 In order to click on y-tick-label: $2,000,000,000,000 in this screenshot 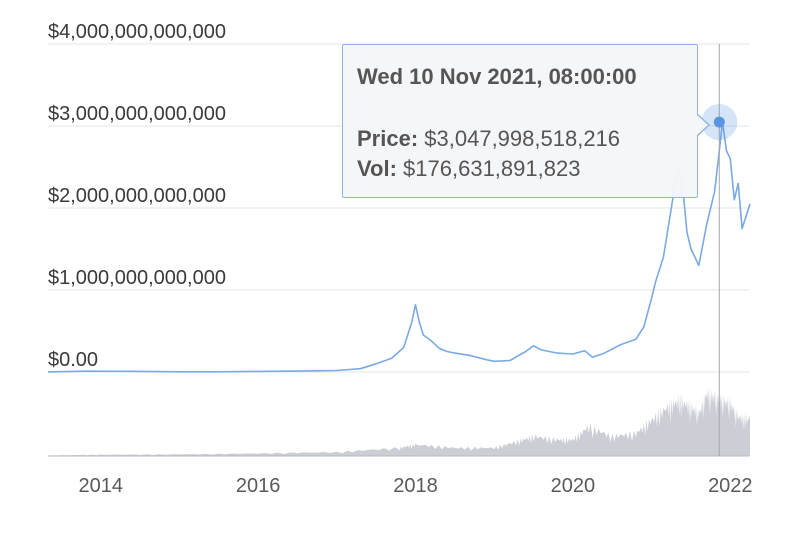, I will do `click(137, 196)`.